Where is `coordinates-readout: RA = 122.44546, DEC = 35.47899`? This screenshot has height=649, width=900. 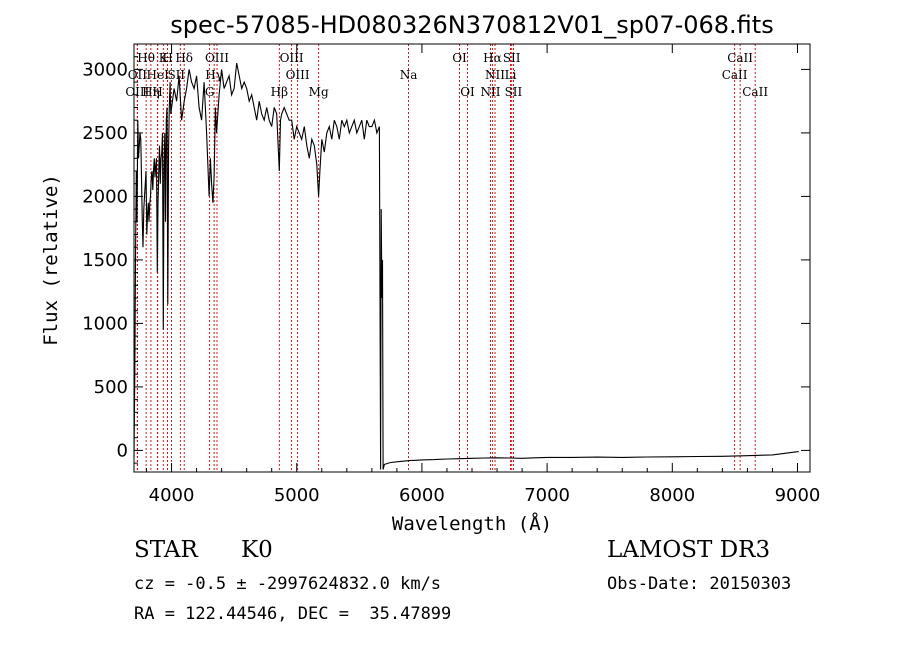
coordinates-readout: RA = 122.44546, DEC = 35.47899 is located at coordinates (293, 614).